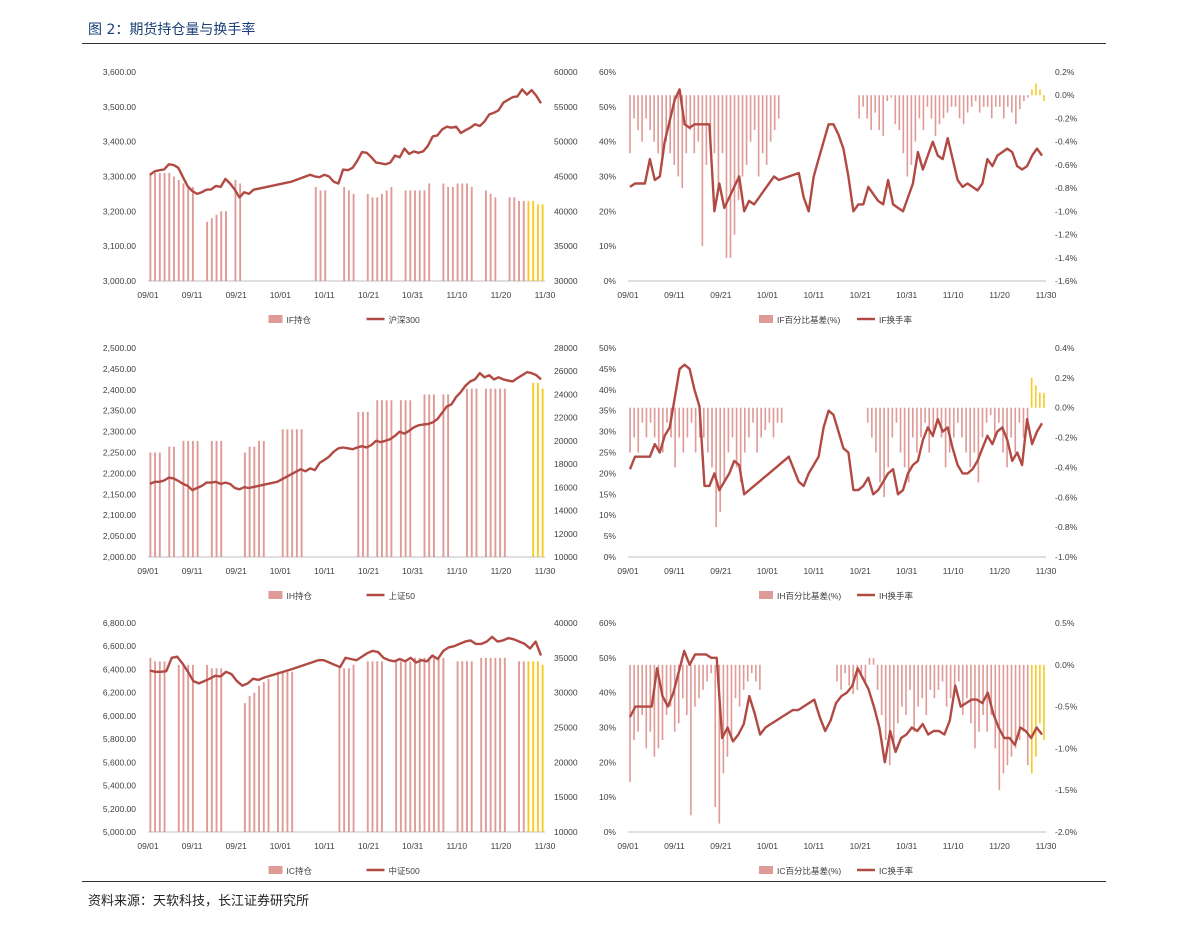  Describe the element at coordinates (835, 706) in the screenshot. I see `series-line` at that location.